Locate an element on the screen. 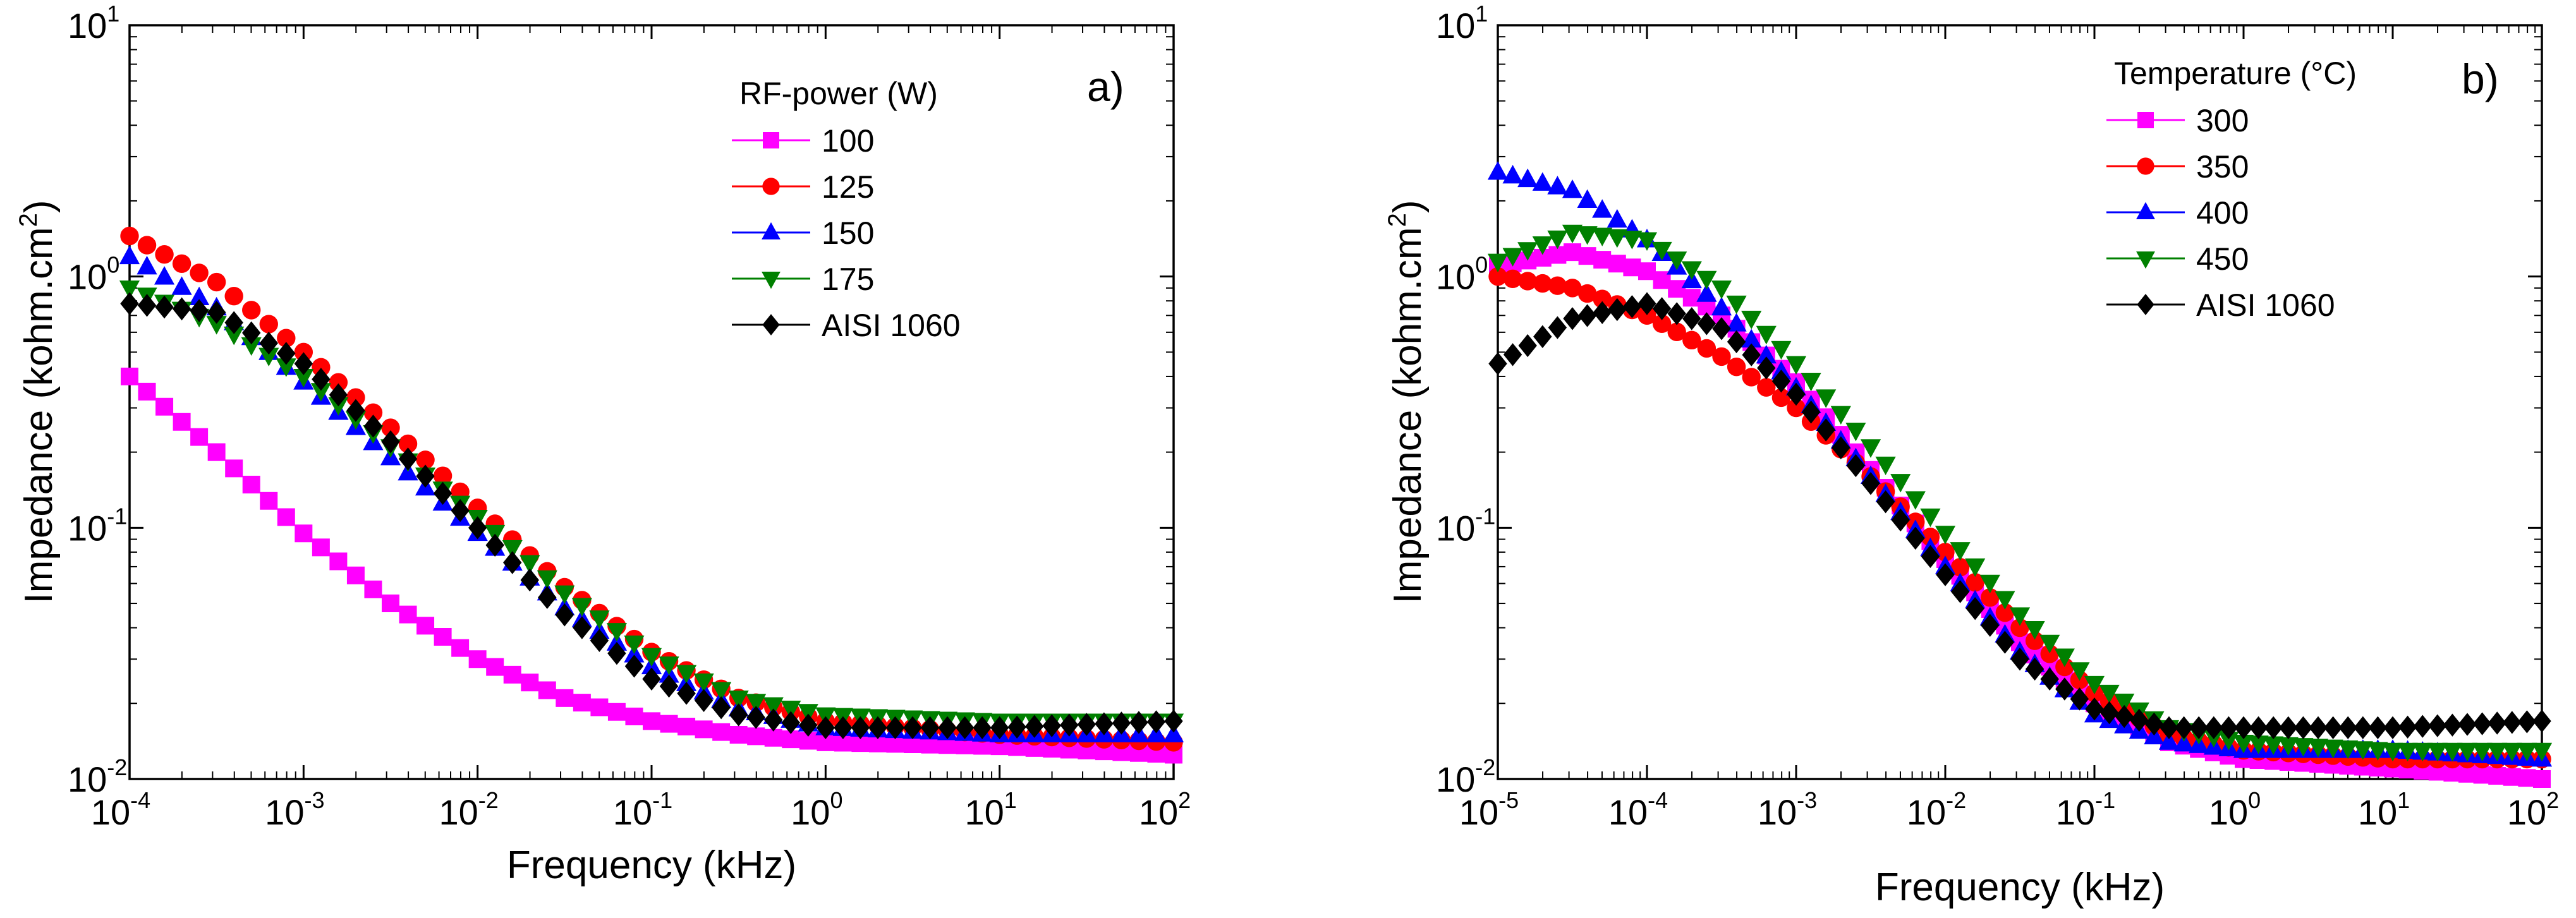 The height and width of the screenshot is (918, 2576). y-tick-label: 100 is located at coordinates (1462, 275).